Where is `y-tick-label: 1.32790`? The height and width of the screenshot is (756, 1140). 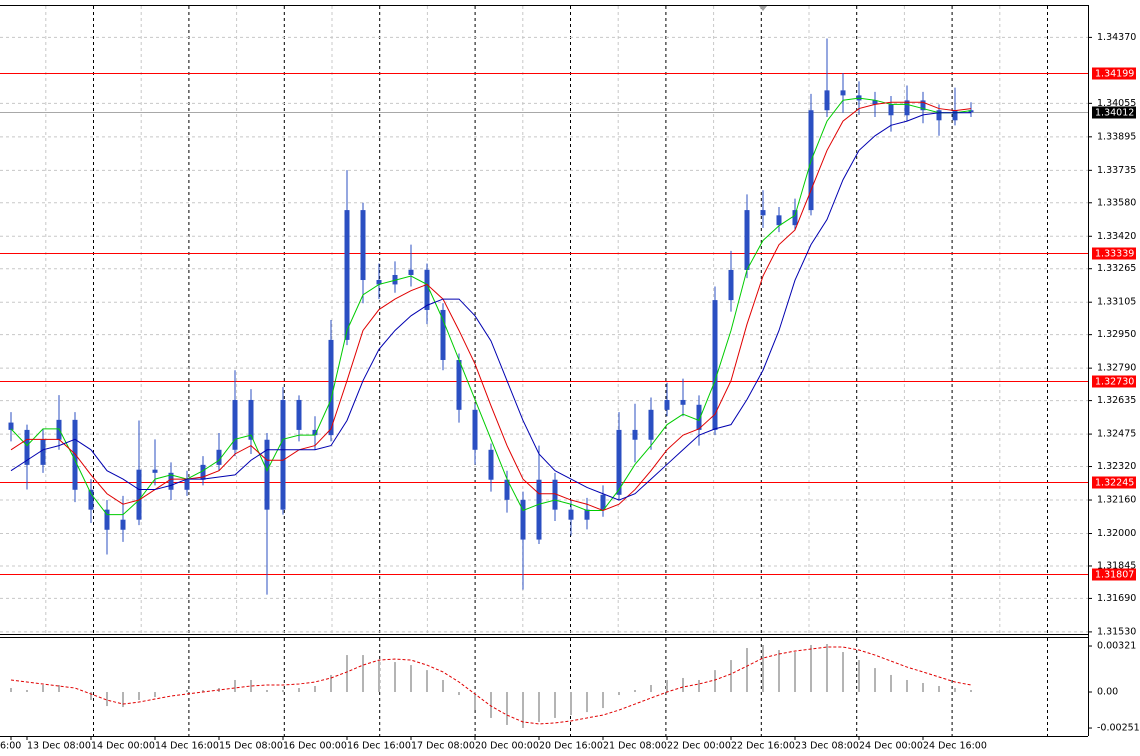
y-tick-label: 1.32790 is located at coordinates (1116, 368).